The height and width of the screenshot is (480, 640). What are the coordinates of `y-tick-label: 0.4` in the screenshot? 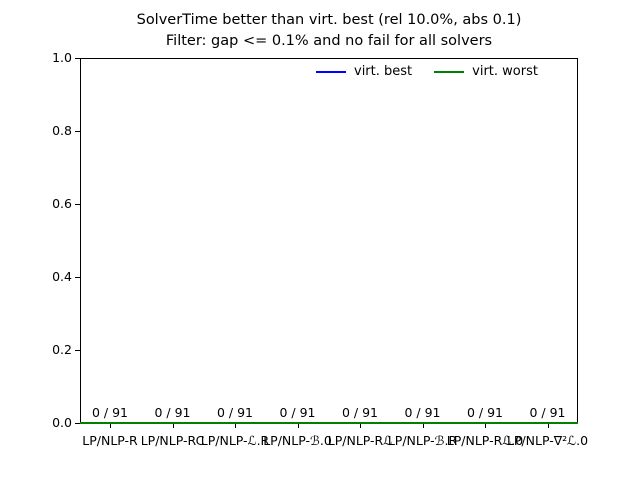 It's located at (62, 276).